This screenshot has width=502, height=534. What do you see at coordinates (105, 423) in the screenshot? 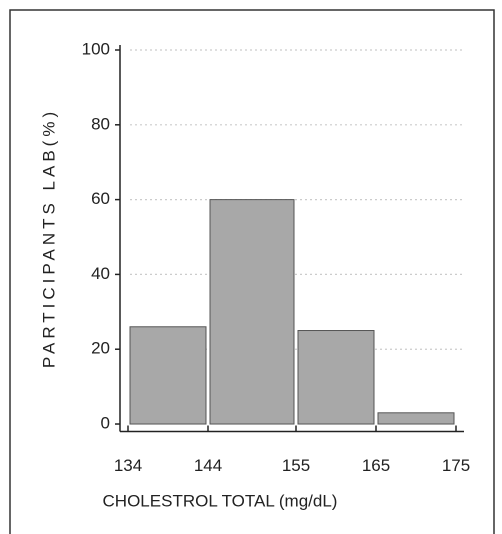
I see `y-tick-label: 0` at bounding box center [105, 423].